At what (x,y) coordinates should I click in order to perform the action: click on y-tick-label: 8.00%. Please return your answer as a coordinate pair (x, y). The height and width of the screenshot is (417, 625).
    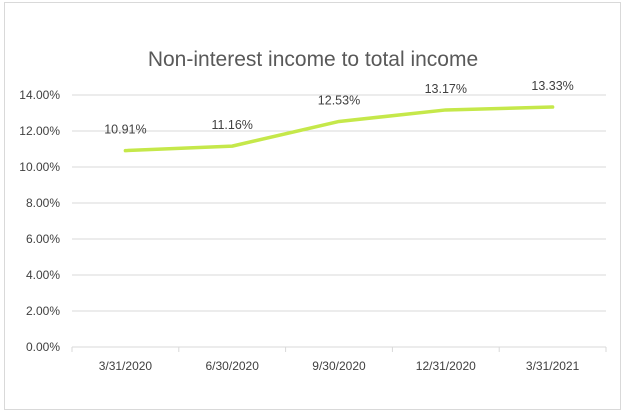
    Looking at the image, I should click on (43, 203).